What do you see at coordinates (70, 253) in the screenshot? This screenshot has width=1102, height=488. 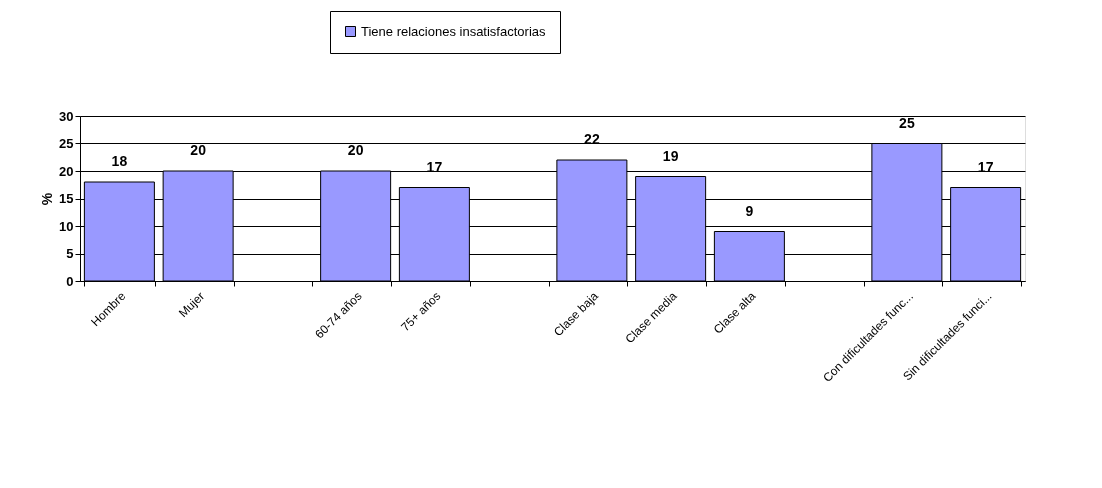 I see `y-tick-label: 5` at bounding box center [70, 253].